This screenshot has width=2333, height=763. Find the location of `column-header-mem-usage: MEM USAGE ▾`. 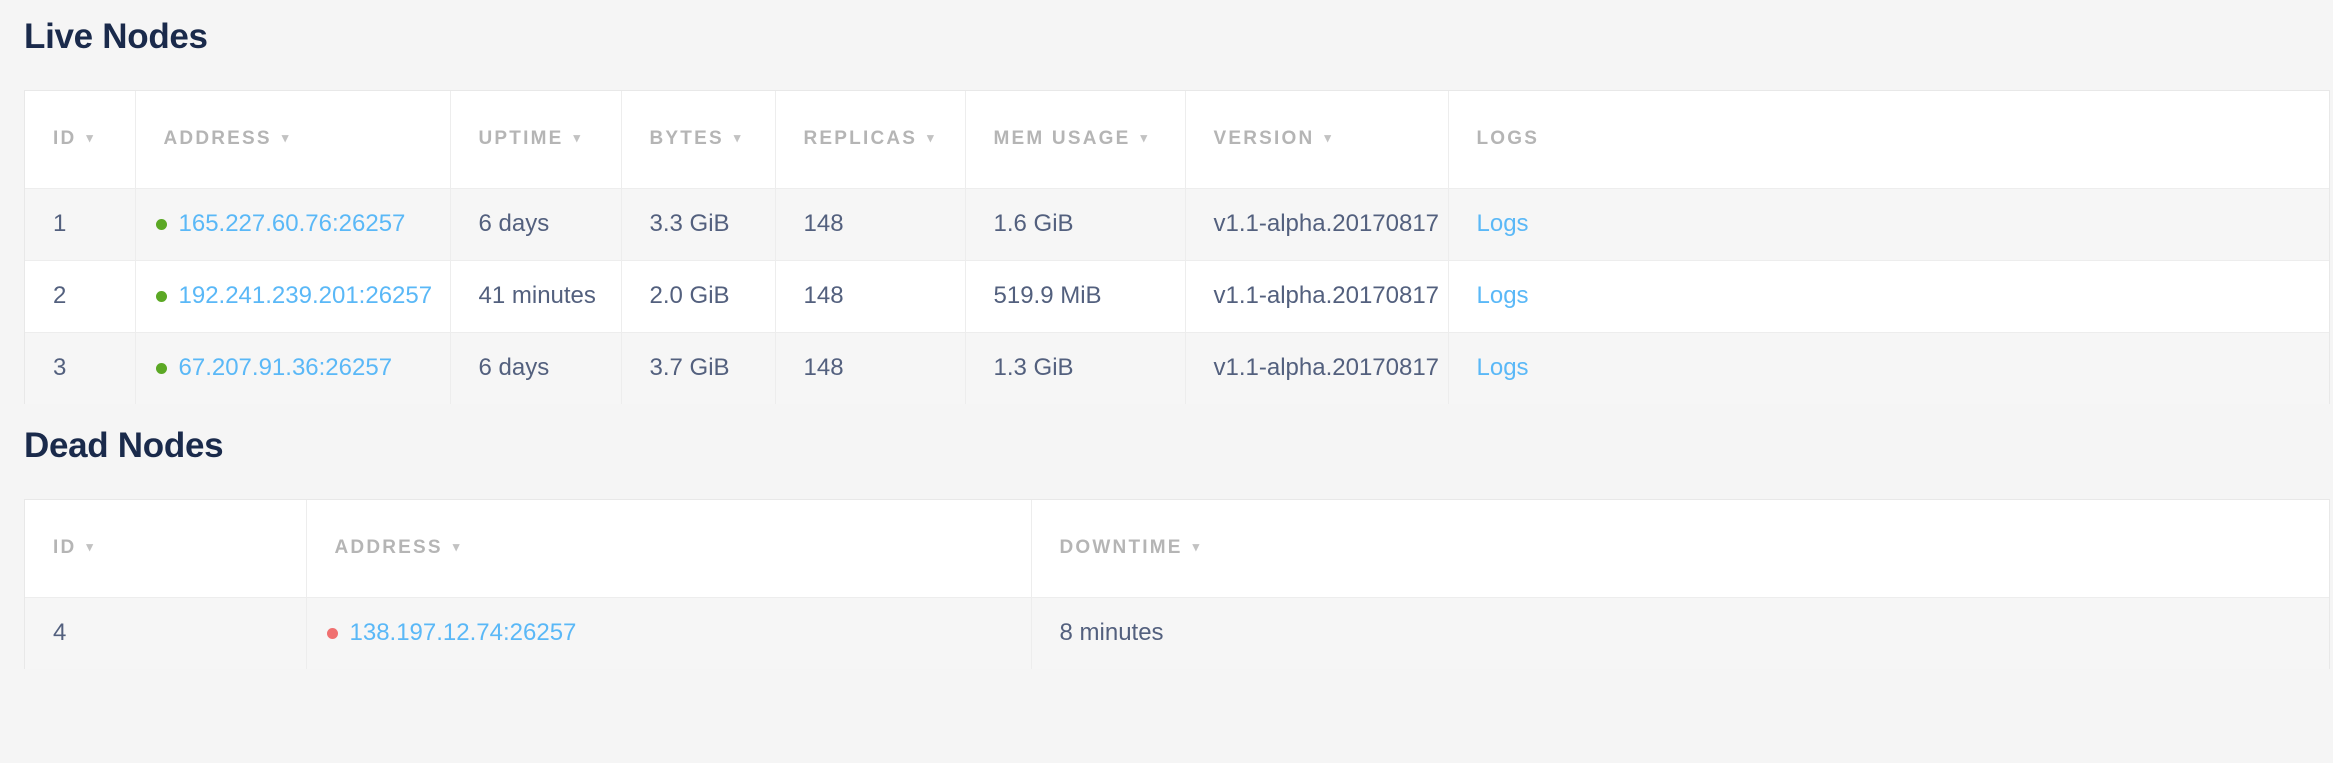

column-header-mem-usage: MEM USAGE ▾ is located at coordinates (1075, 139).